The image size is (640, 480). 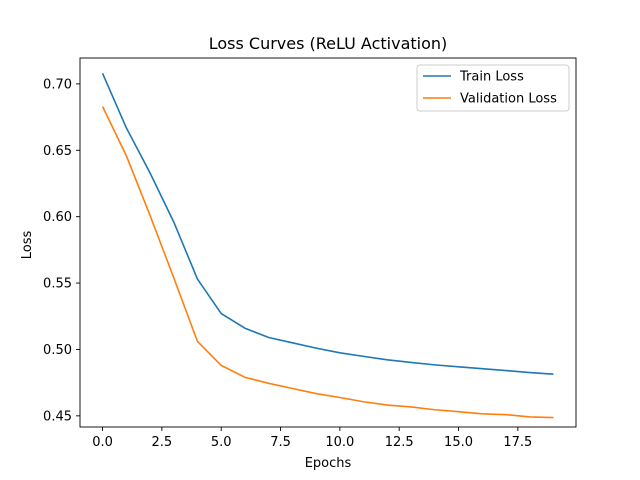 What do you see at coordinates (57, 284) in the screenshot?
I see `y-tick-label: 0.55` at bounding box center [57, 284].